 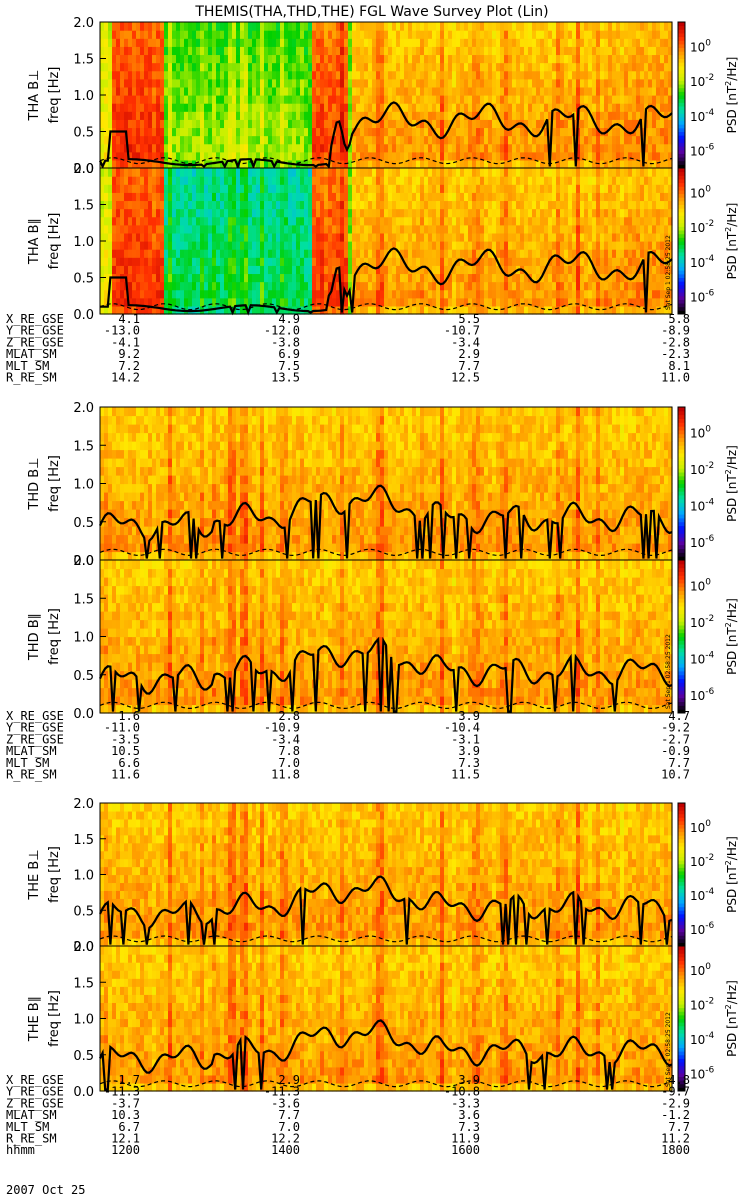 I want to click on colorbar-segment, so click(x=681, y=159).